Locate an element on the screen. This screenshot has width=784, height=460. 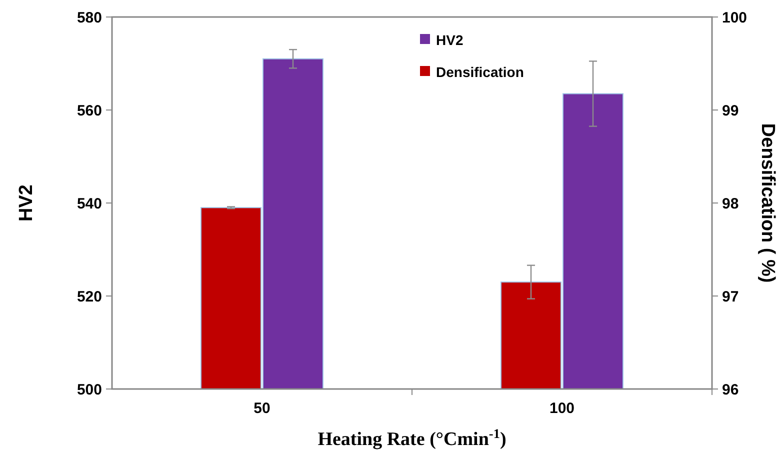
y-tick-label: 560 is located at coordinates (89, 111).